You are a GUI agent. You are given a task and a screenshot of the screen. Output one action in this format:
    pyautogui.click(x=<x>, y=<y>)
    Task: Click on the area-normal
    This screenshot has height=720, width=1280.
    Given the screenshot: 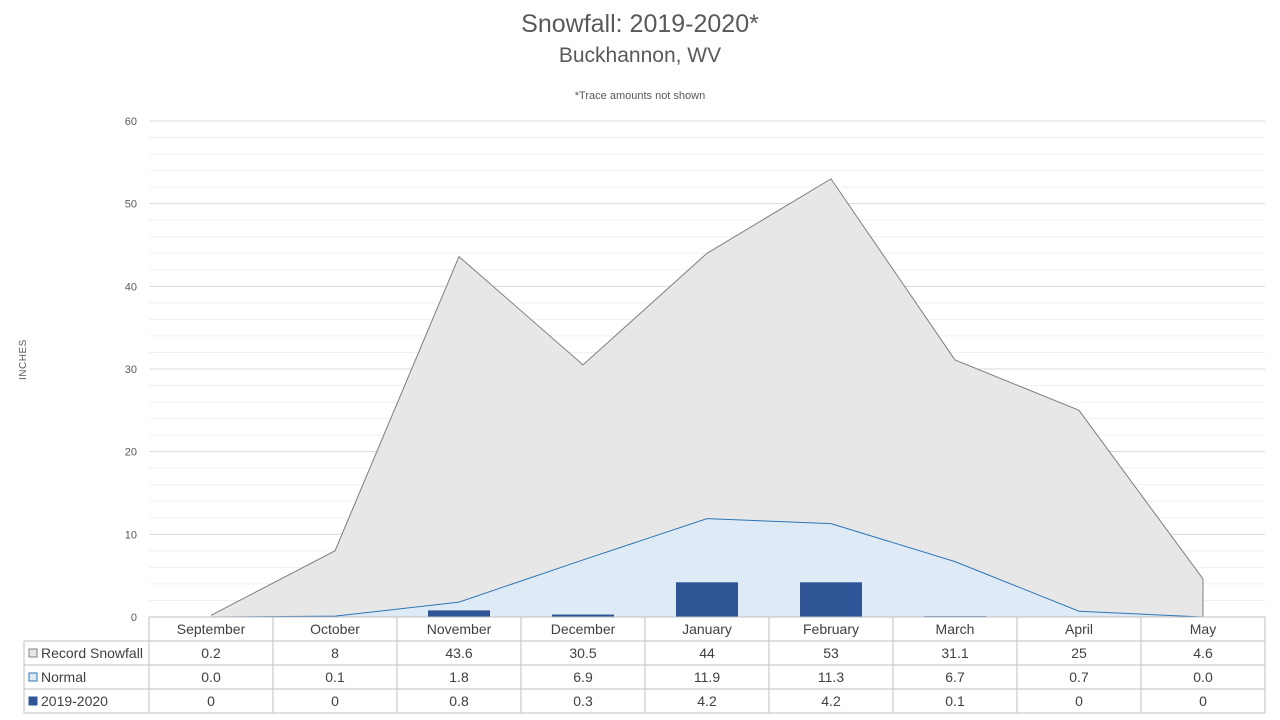 What is the action you would take?
    pyautogui.click(x=707, y=567)
    